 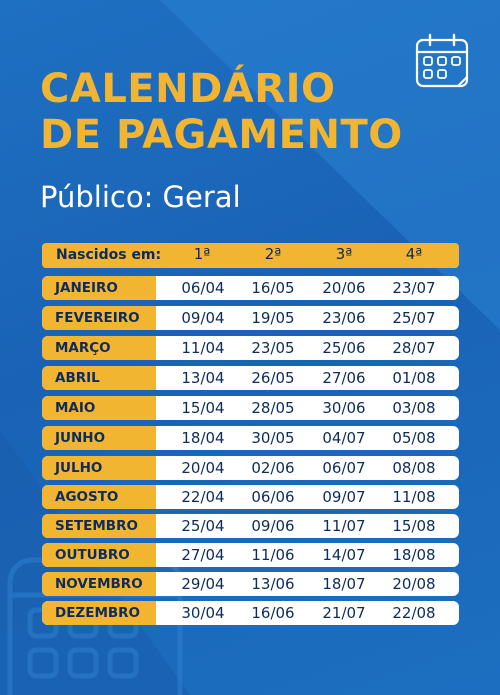 I want to click on date-cell: 06/07, so click(x=344, y=468).